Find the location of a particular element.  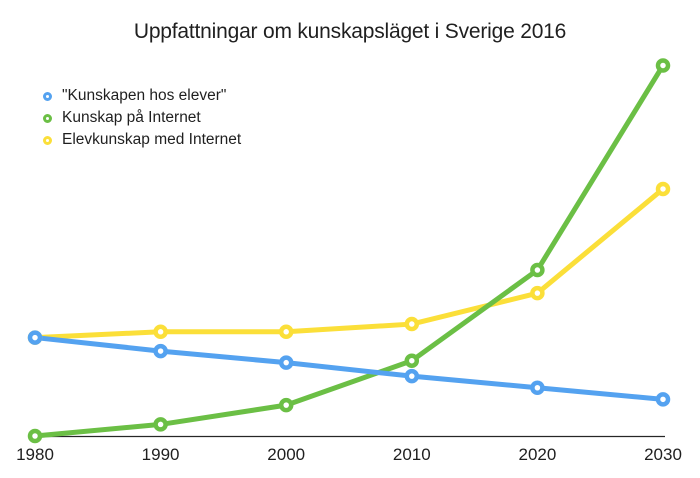

x-tick-label: 2020 is located at coordinates (537, 454).